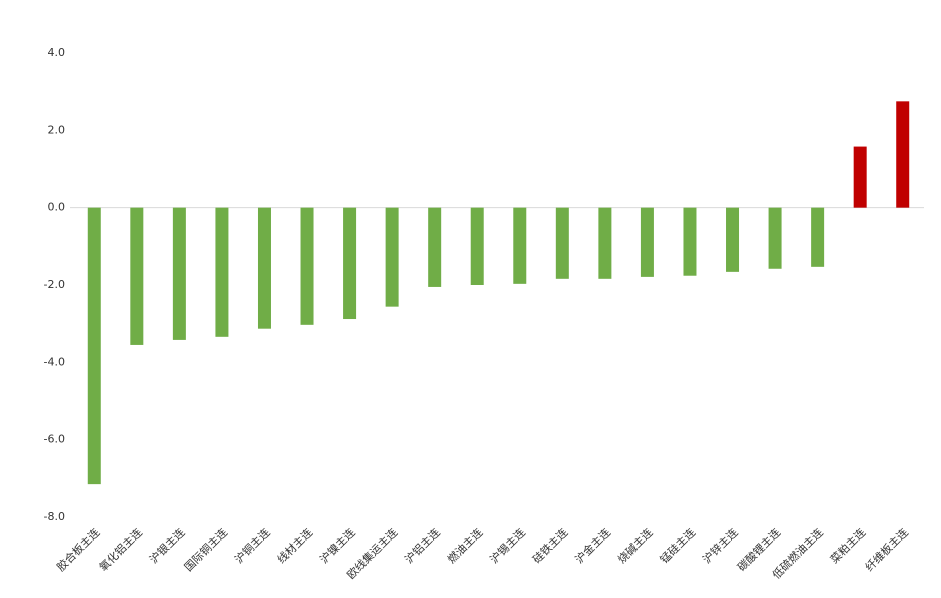 Image resolution: width=941 pixels, height=598 pixels. What do you see at coordinates (252, 545) in the screenshot?
I see `x-tick-label: 沪铜主连` at bounding box center [252, 545].